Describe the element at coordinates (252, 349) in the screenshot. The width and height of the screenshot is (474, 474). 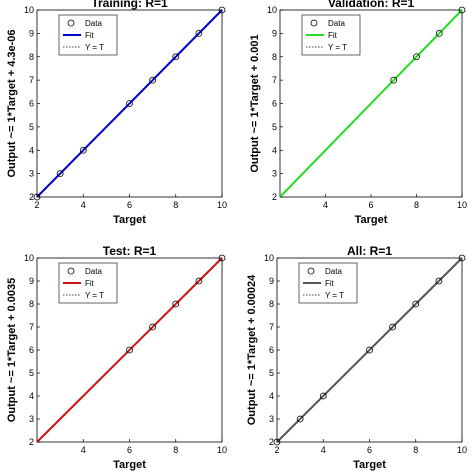
I see `y-axis-label: Output ~= 1*Target + 0.00024` at that location.